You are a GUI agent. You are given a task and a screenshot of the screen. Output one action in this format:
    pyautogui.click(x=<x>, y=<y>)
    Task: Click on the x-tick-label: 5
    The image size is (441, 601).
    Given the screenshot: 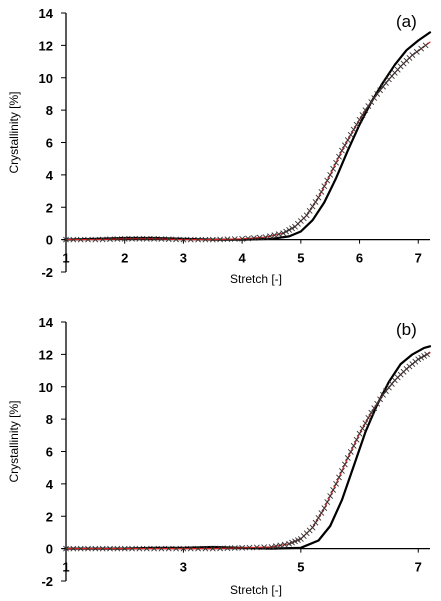 What is the action you would take?
    pyautogui.click(x=300, y=258)
    